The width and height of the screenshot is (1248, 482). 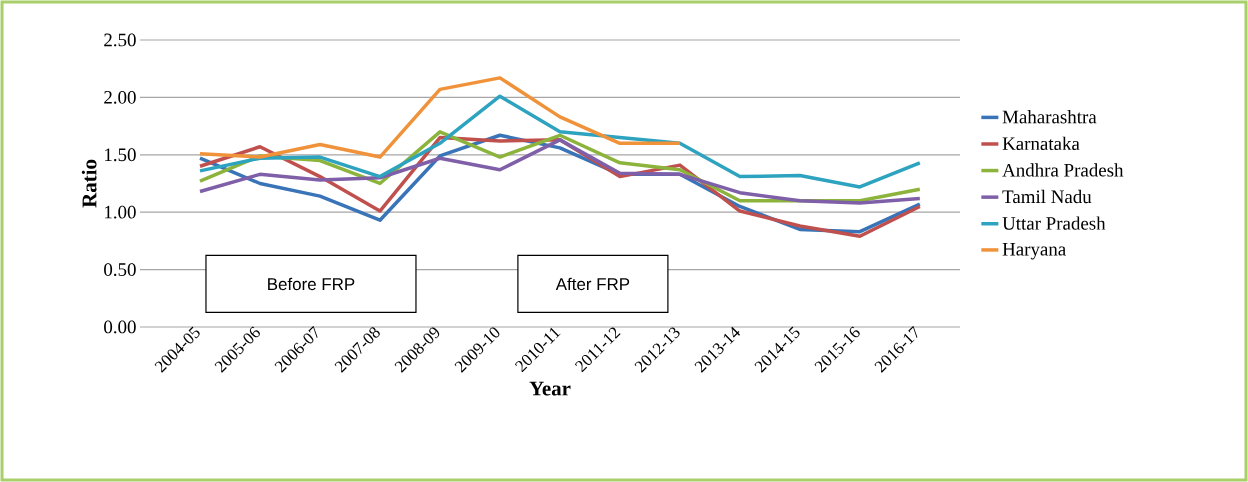 I want to click on y-tick-label: 2.00, so click(x=120, y=97).